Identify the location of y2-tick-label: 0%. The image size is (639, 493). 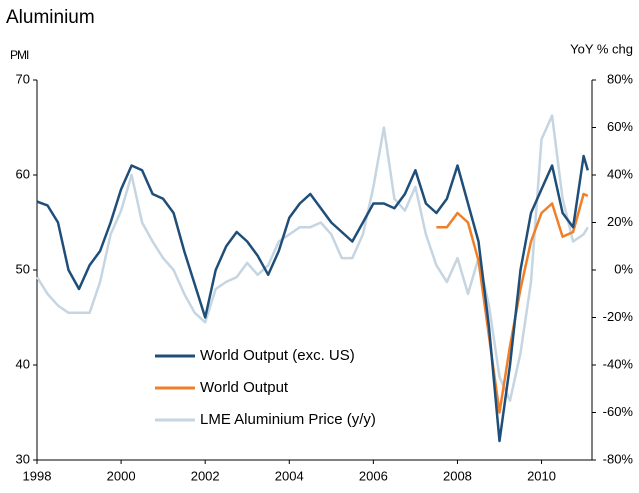
(623, 268).